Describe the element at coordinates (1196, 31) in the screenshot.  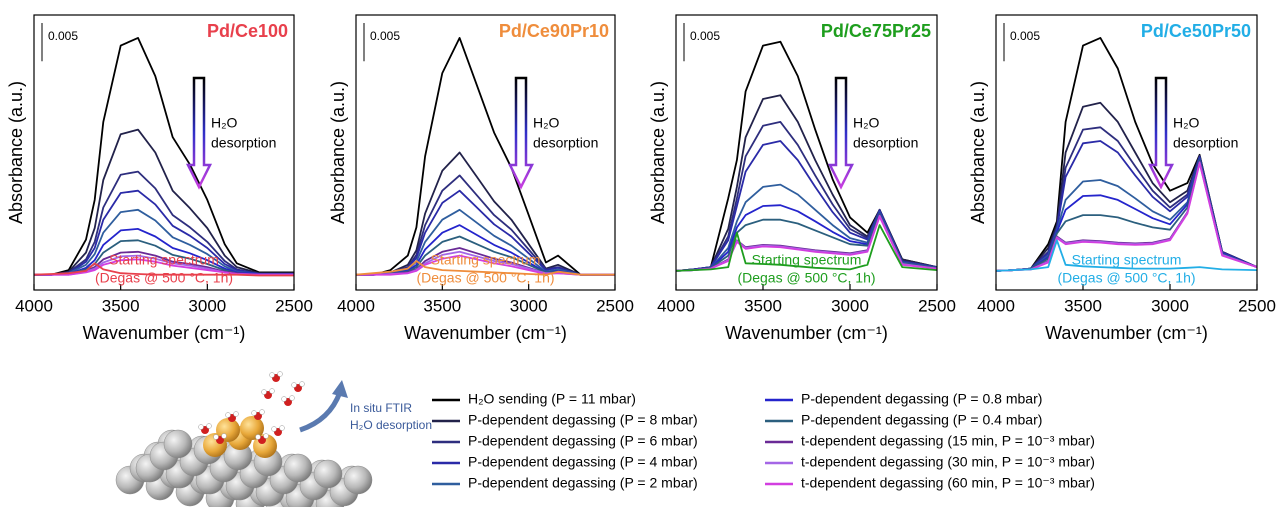
I see `panel-title: Pd/Ce50Pr50` at that location.